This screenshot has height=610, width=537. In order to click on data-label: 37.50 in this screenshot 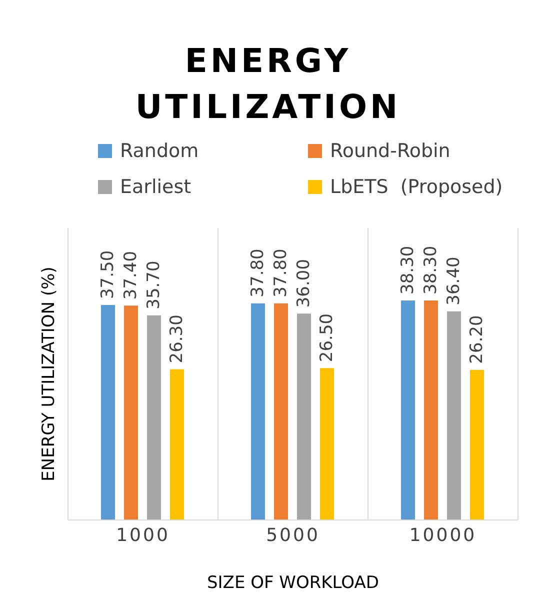, I will do `click(108, 275)`.